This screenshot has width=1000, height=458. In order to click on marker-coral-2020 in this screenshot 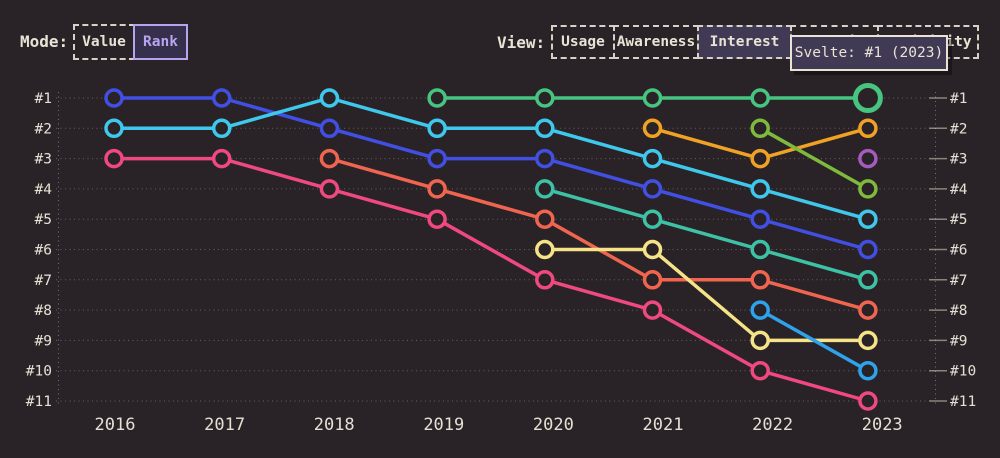, I will do `click(545, 219)`.